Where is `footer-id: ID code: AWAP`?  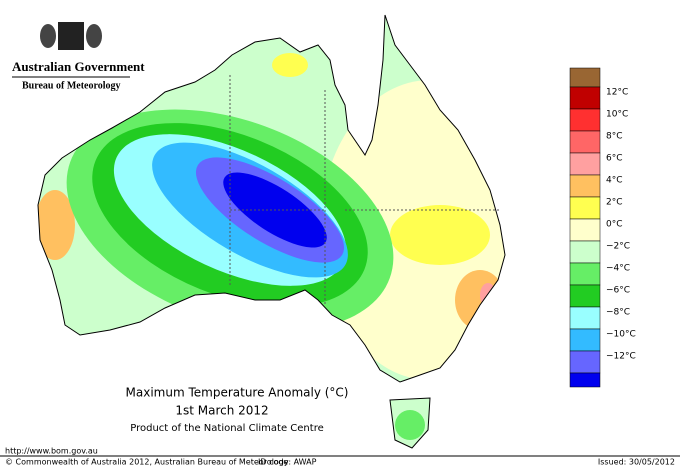 footer-id: ID code: AWAP is located at coordinates (287, 462).